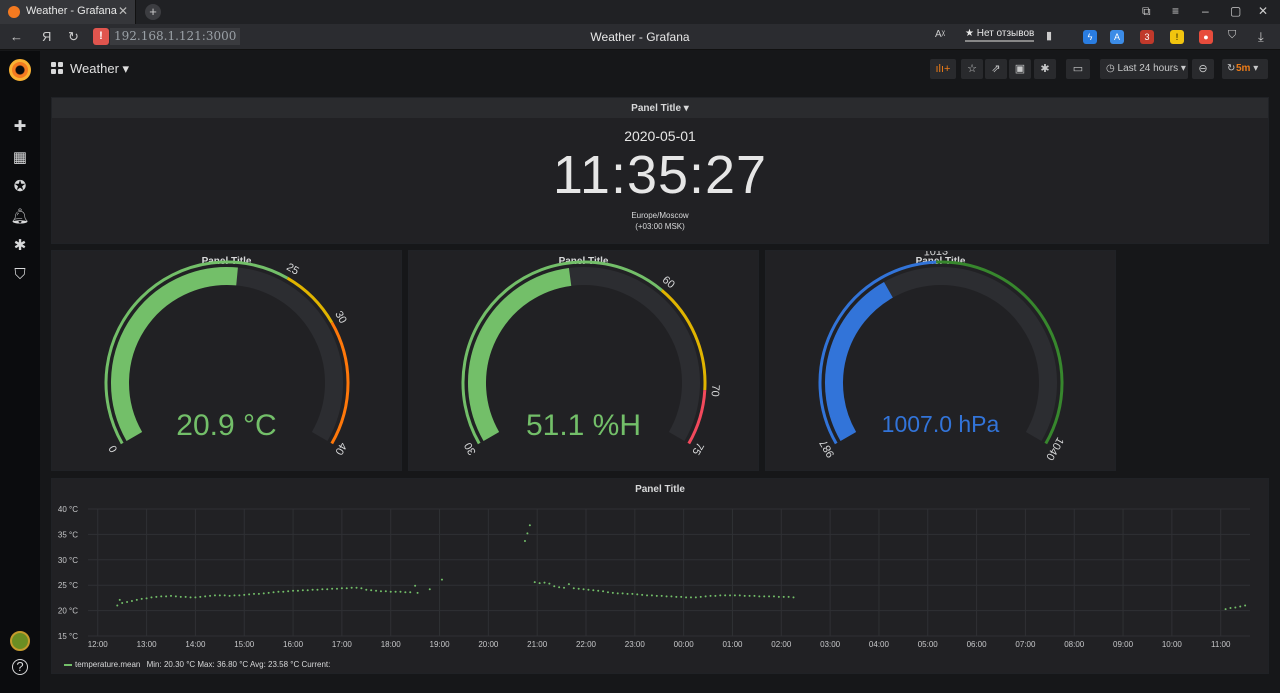  I want to click on humidity-gauge-panel: Panel Title 30 60 70 75 51.1 %H, so click(583, 360).